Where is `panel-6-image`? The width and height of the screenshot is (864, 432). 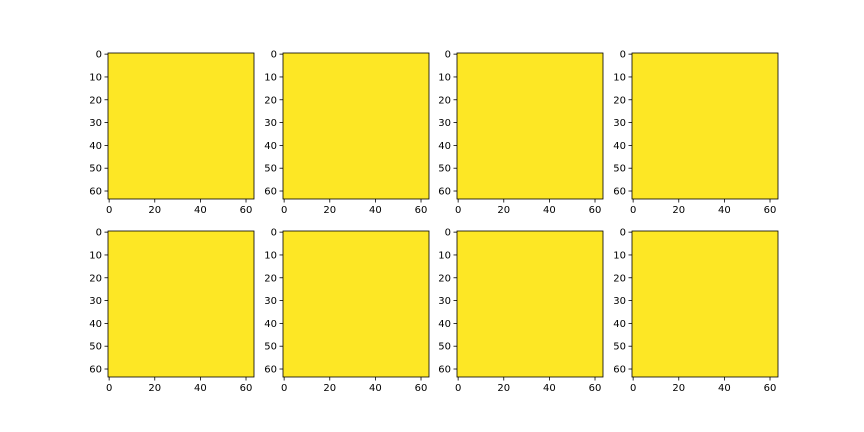 panel-6-image is located at coordinates (356, 304).